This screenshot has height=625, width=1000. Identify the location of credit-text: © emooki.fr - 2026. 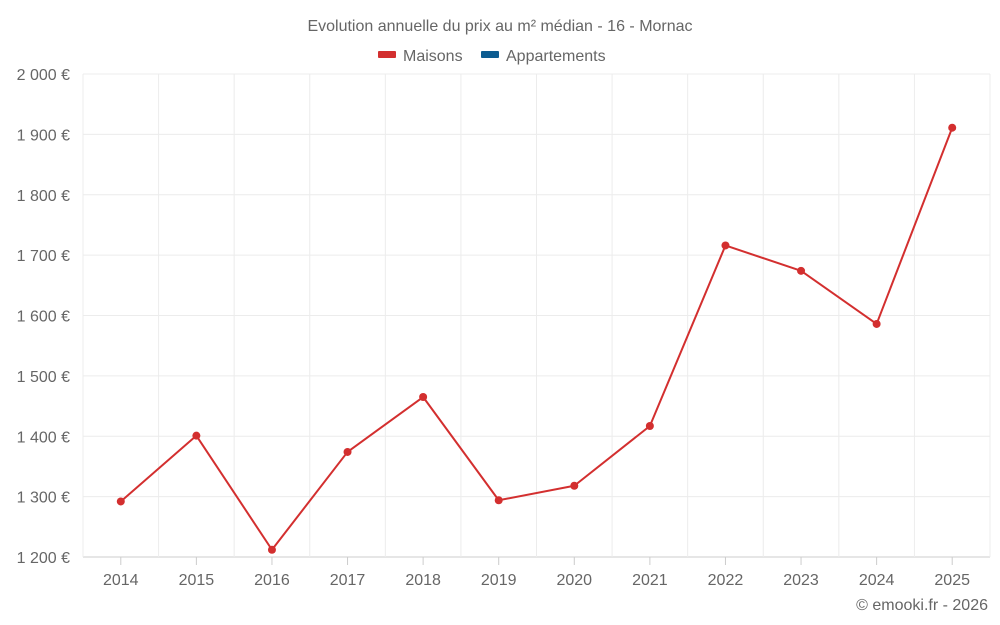
(922, 605).